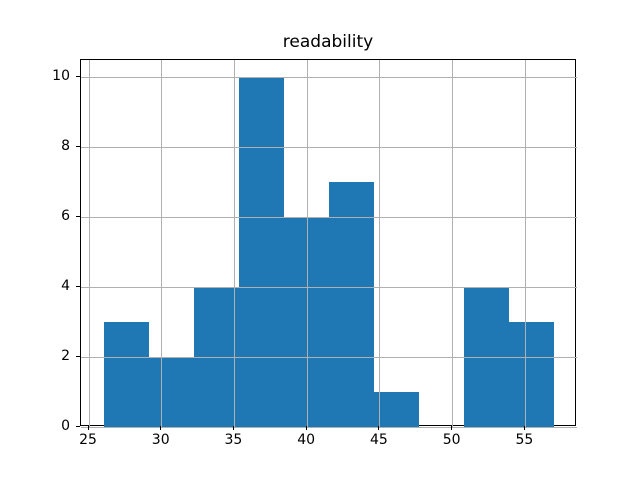  What do you see at coordinates (328, 42) in the screenshot?
I see `chart-title: readability` at bounding box center [328, 42].